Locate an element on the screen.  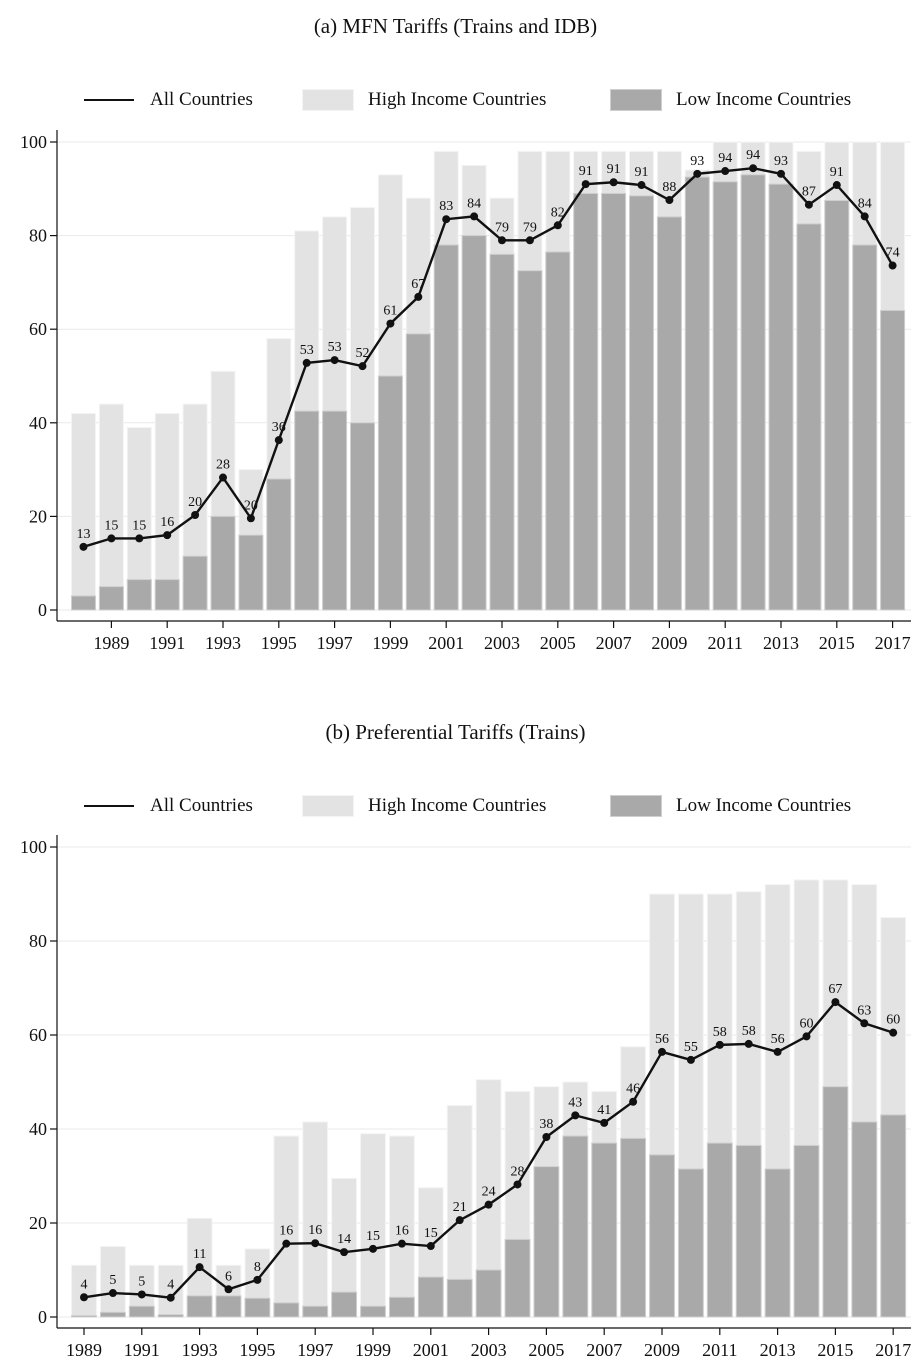
data-label: 63 is located at coordinates (864, 1010).